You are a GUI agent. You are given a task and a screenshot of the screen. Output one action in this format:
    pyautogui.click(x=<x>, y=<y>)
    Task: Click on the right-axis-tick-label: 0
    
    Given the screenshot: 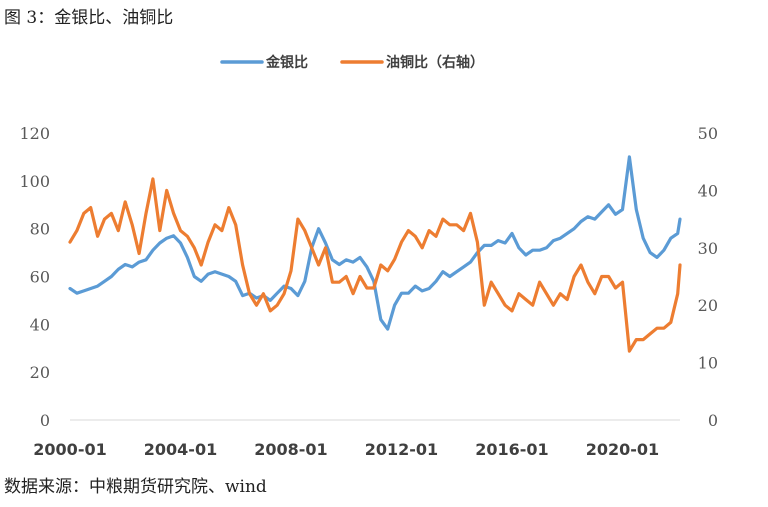 What is the action you would take?
    pyautogui.click(x=713, y=420)
    